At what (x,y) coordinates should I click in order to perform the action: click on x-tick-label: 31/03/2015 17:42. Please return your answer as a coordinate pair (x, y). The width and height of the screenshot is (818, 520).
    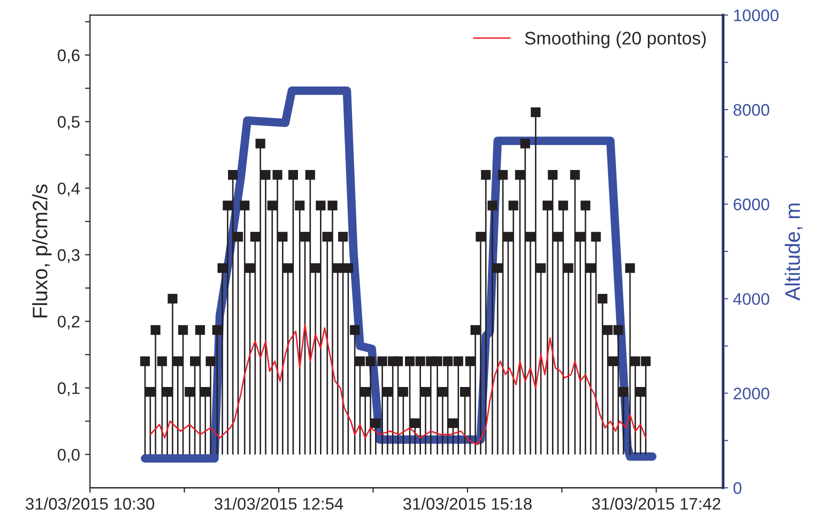
    Looking at the image, I should click on (656, 503).